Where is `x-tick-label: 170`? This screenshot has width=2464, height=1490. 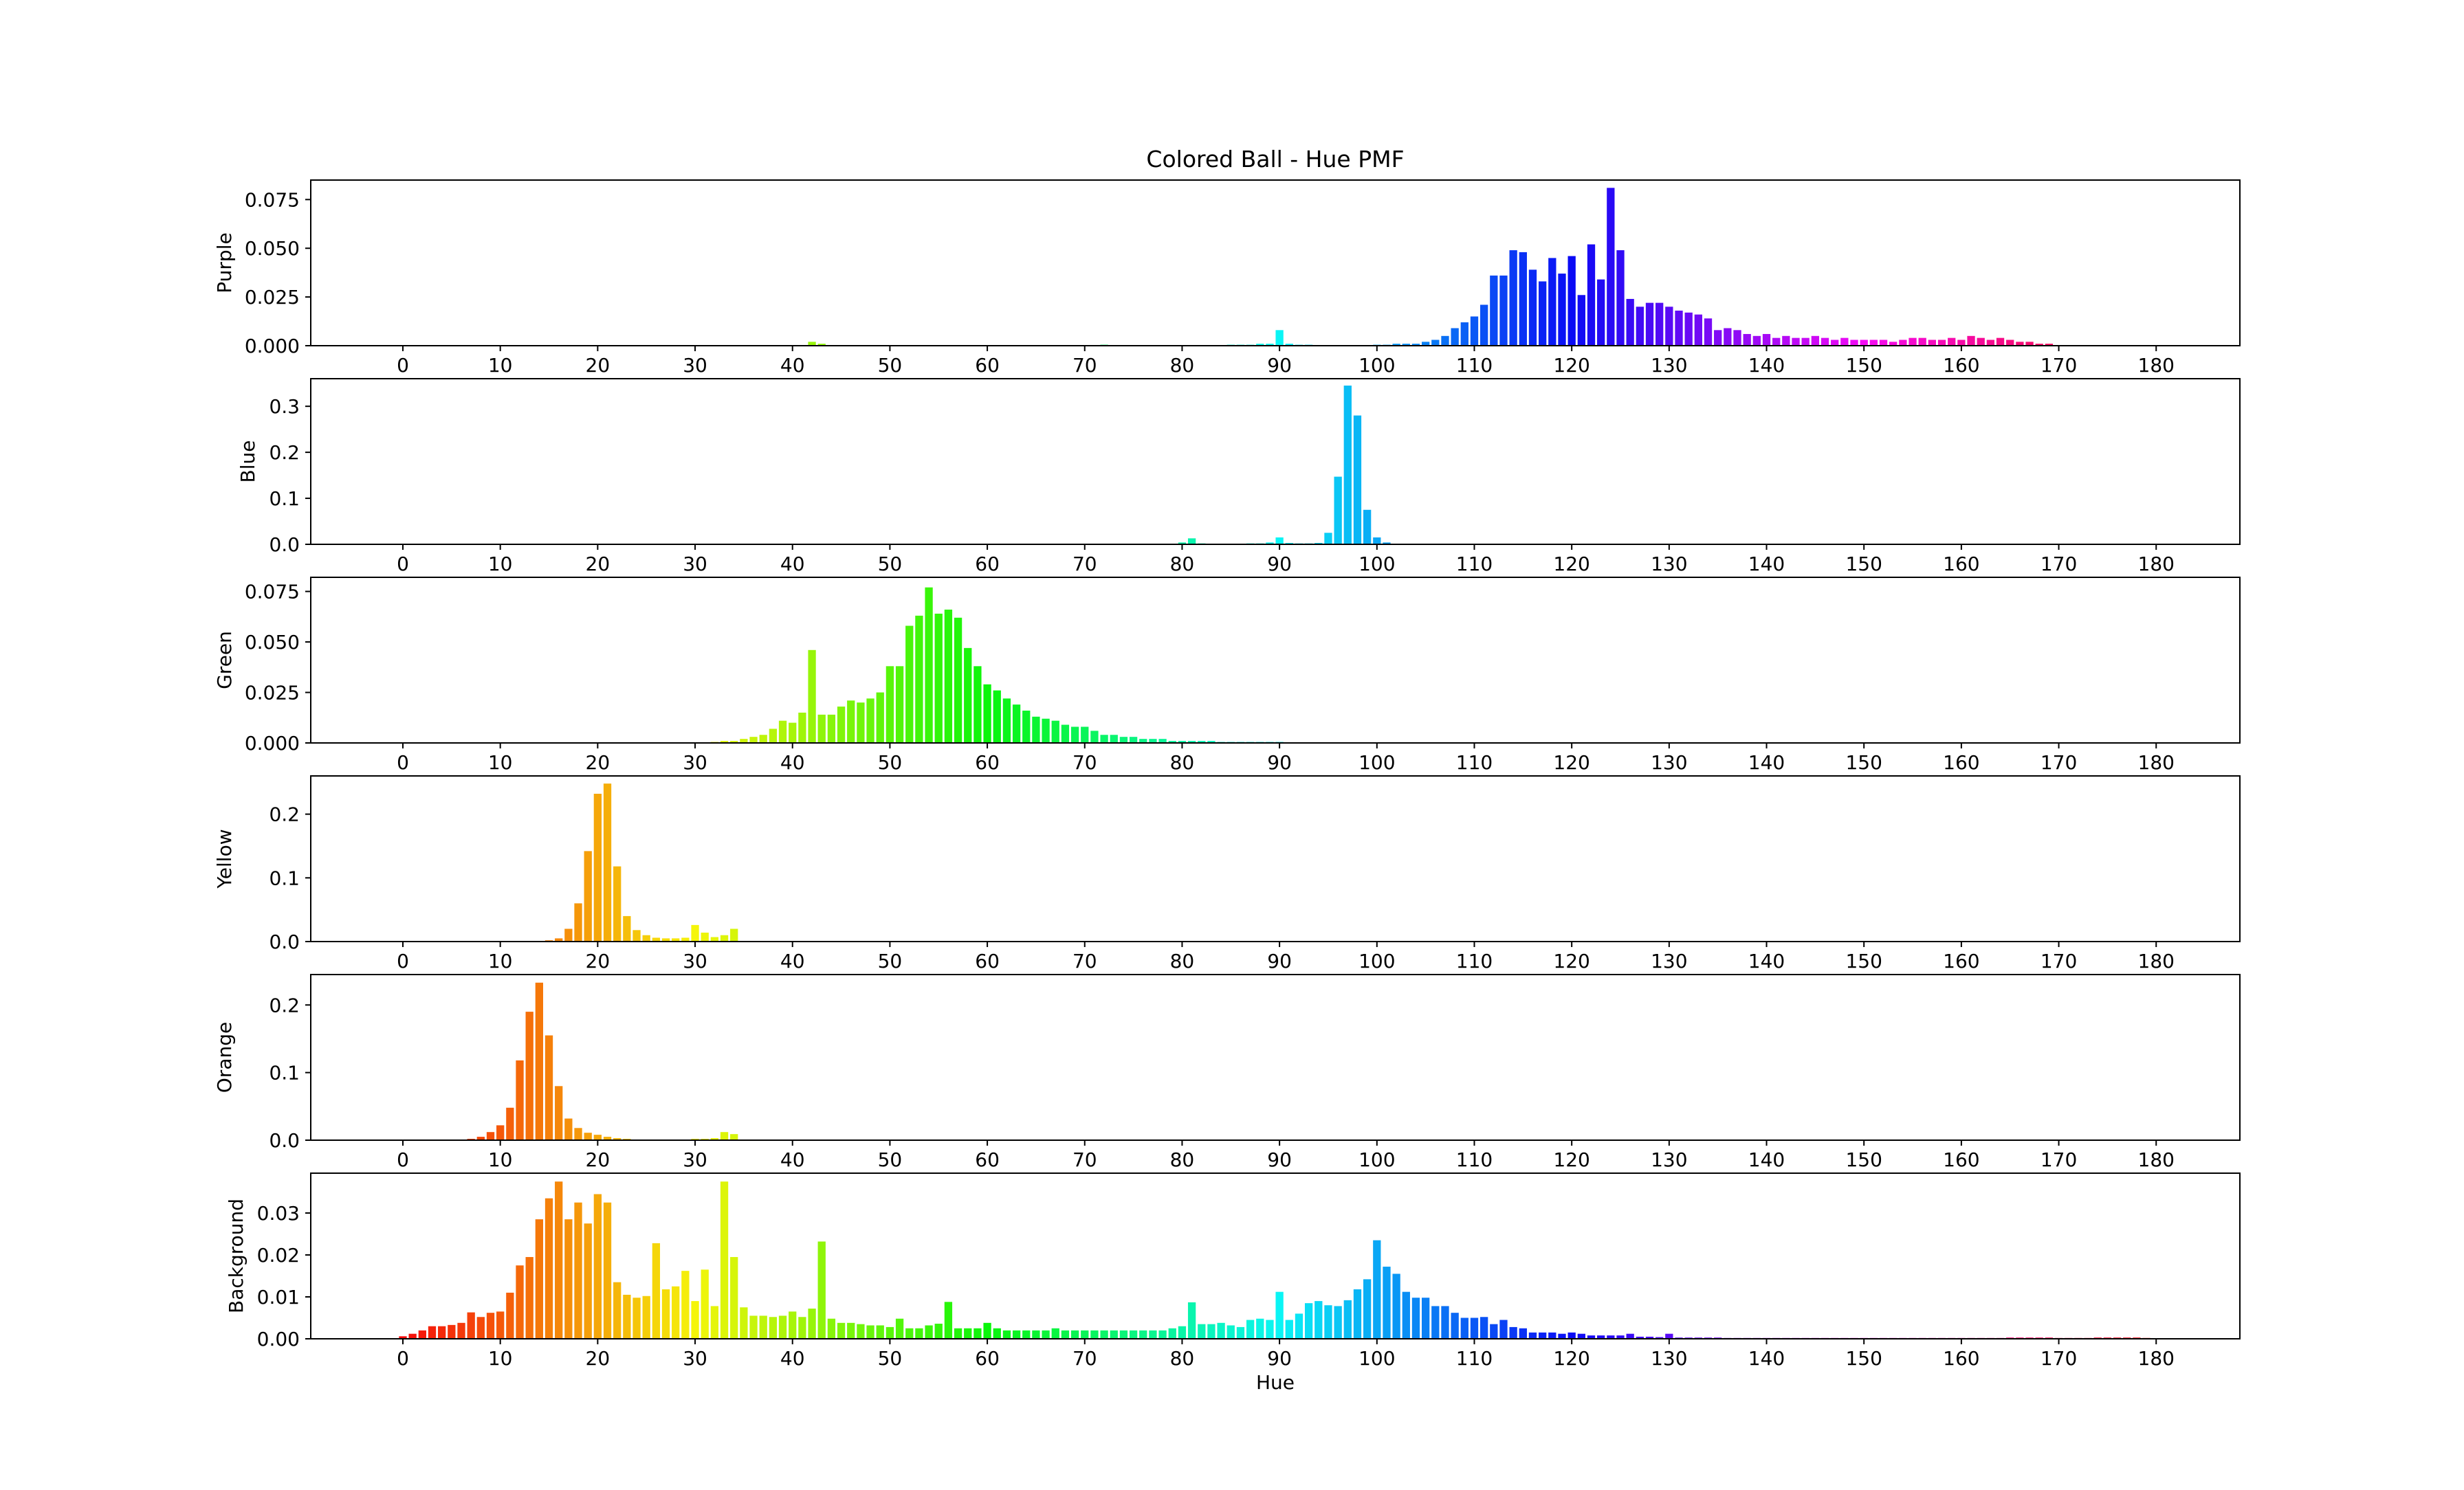 x-tick-label: 170 is located at coordinates (2058, 1159).